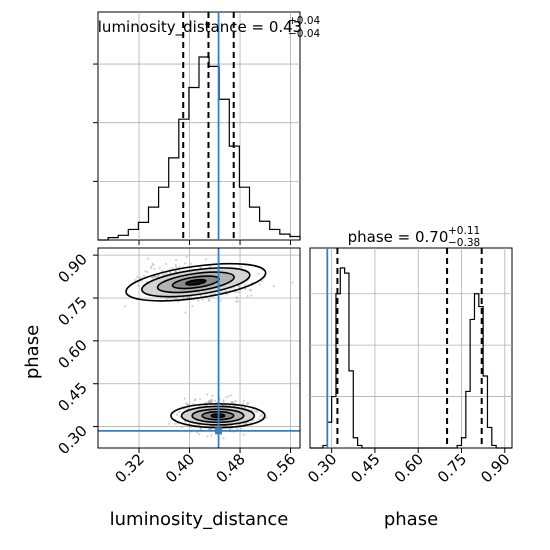 The height and width of the screenshot is (550, 550). Describe the element at coordinates (200, 27) in the screenshot. I see `luminosity-distance-title: luminosity_distance = 0.43` at that location.